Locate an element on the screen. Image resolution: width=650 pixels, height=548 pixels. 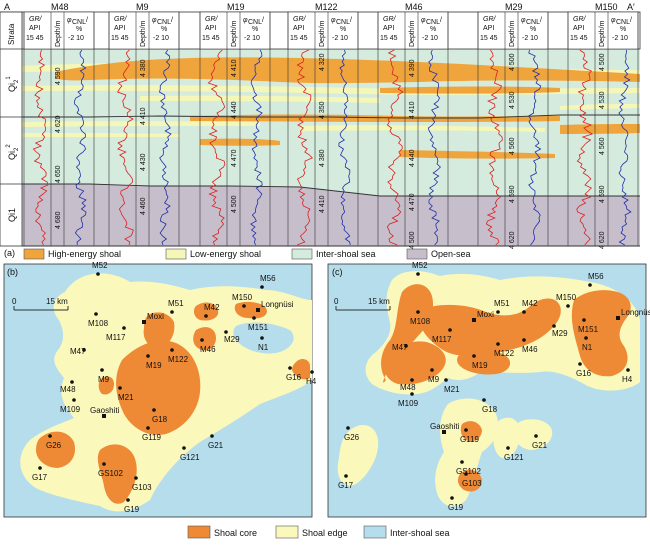
well-label-m47: M47 is located at coordinates (78, 351).